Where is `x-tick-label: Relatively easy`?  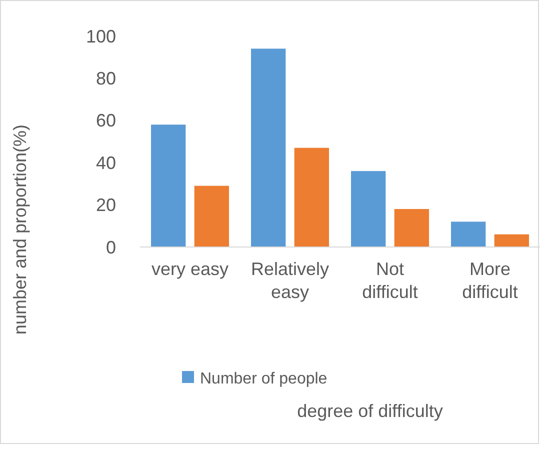
x-tick-label: Relatively easy is located at coordinates (290, 280).